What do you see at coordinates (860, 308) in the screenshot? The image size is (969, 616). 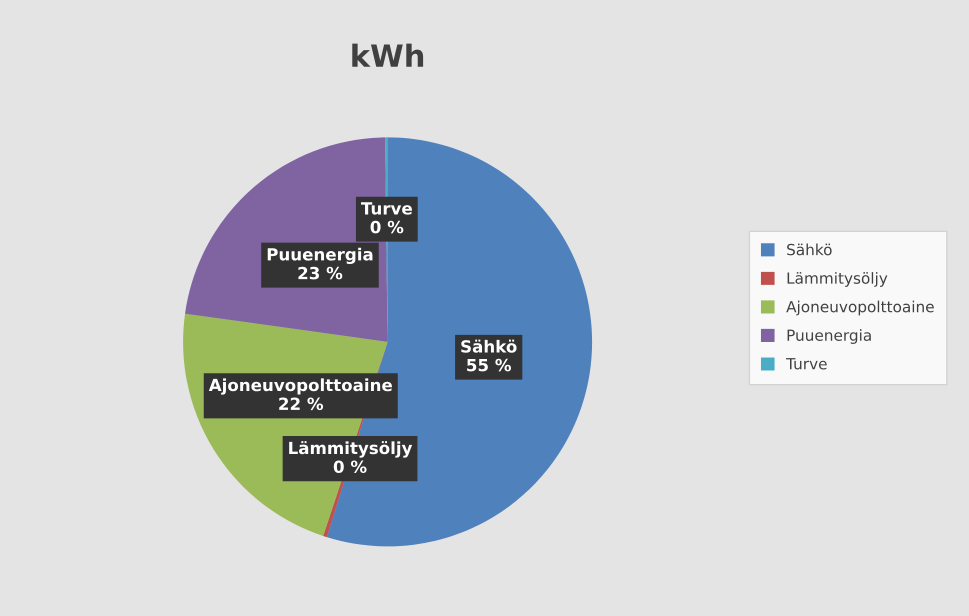 I see `legend-label: Ajoneuvopolttoaine` at bounding box center [860, 308].